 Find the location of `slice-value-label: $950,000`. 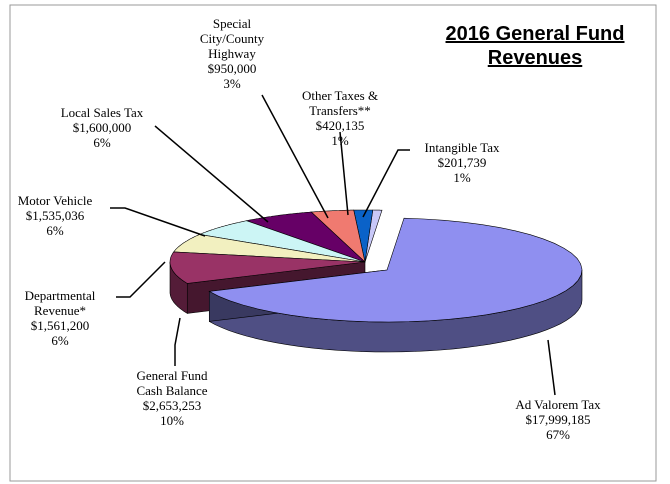

slice-value-label: $950,000 is located at coordinates (232, 68).